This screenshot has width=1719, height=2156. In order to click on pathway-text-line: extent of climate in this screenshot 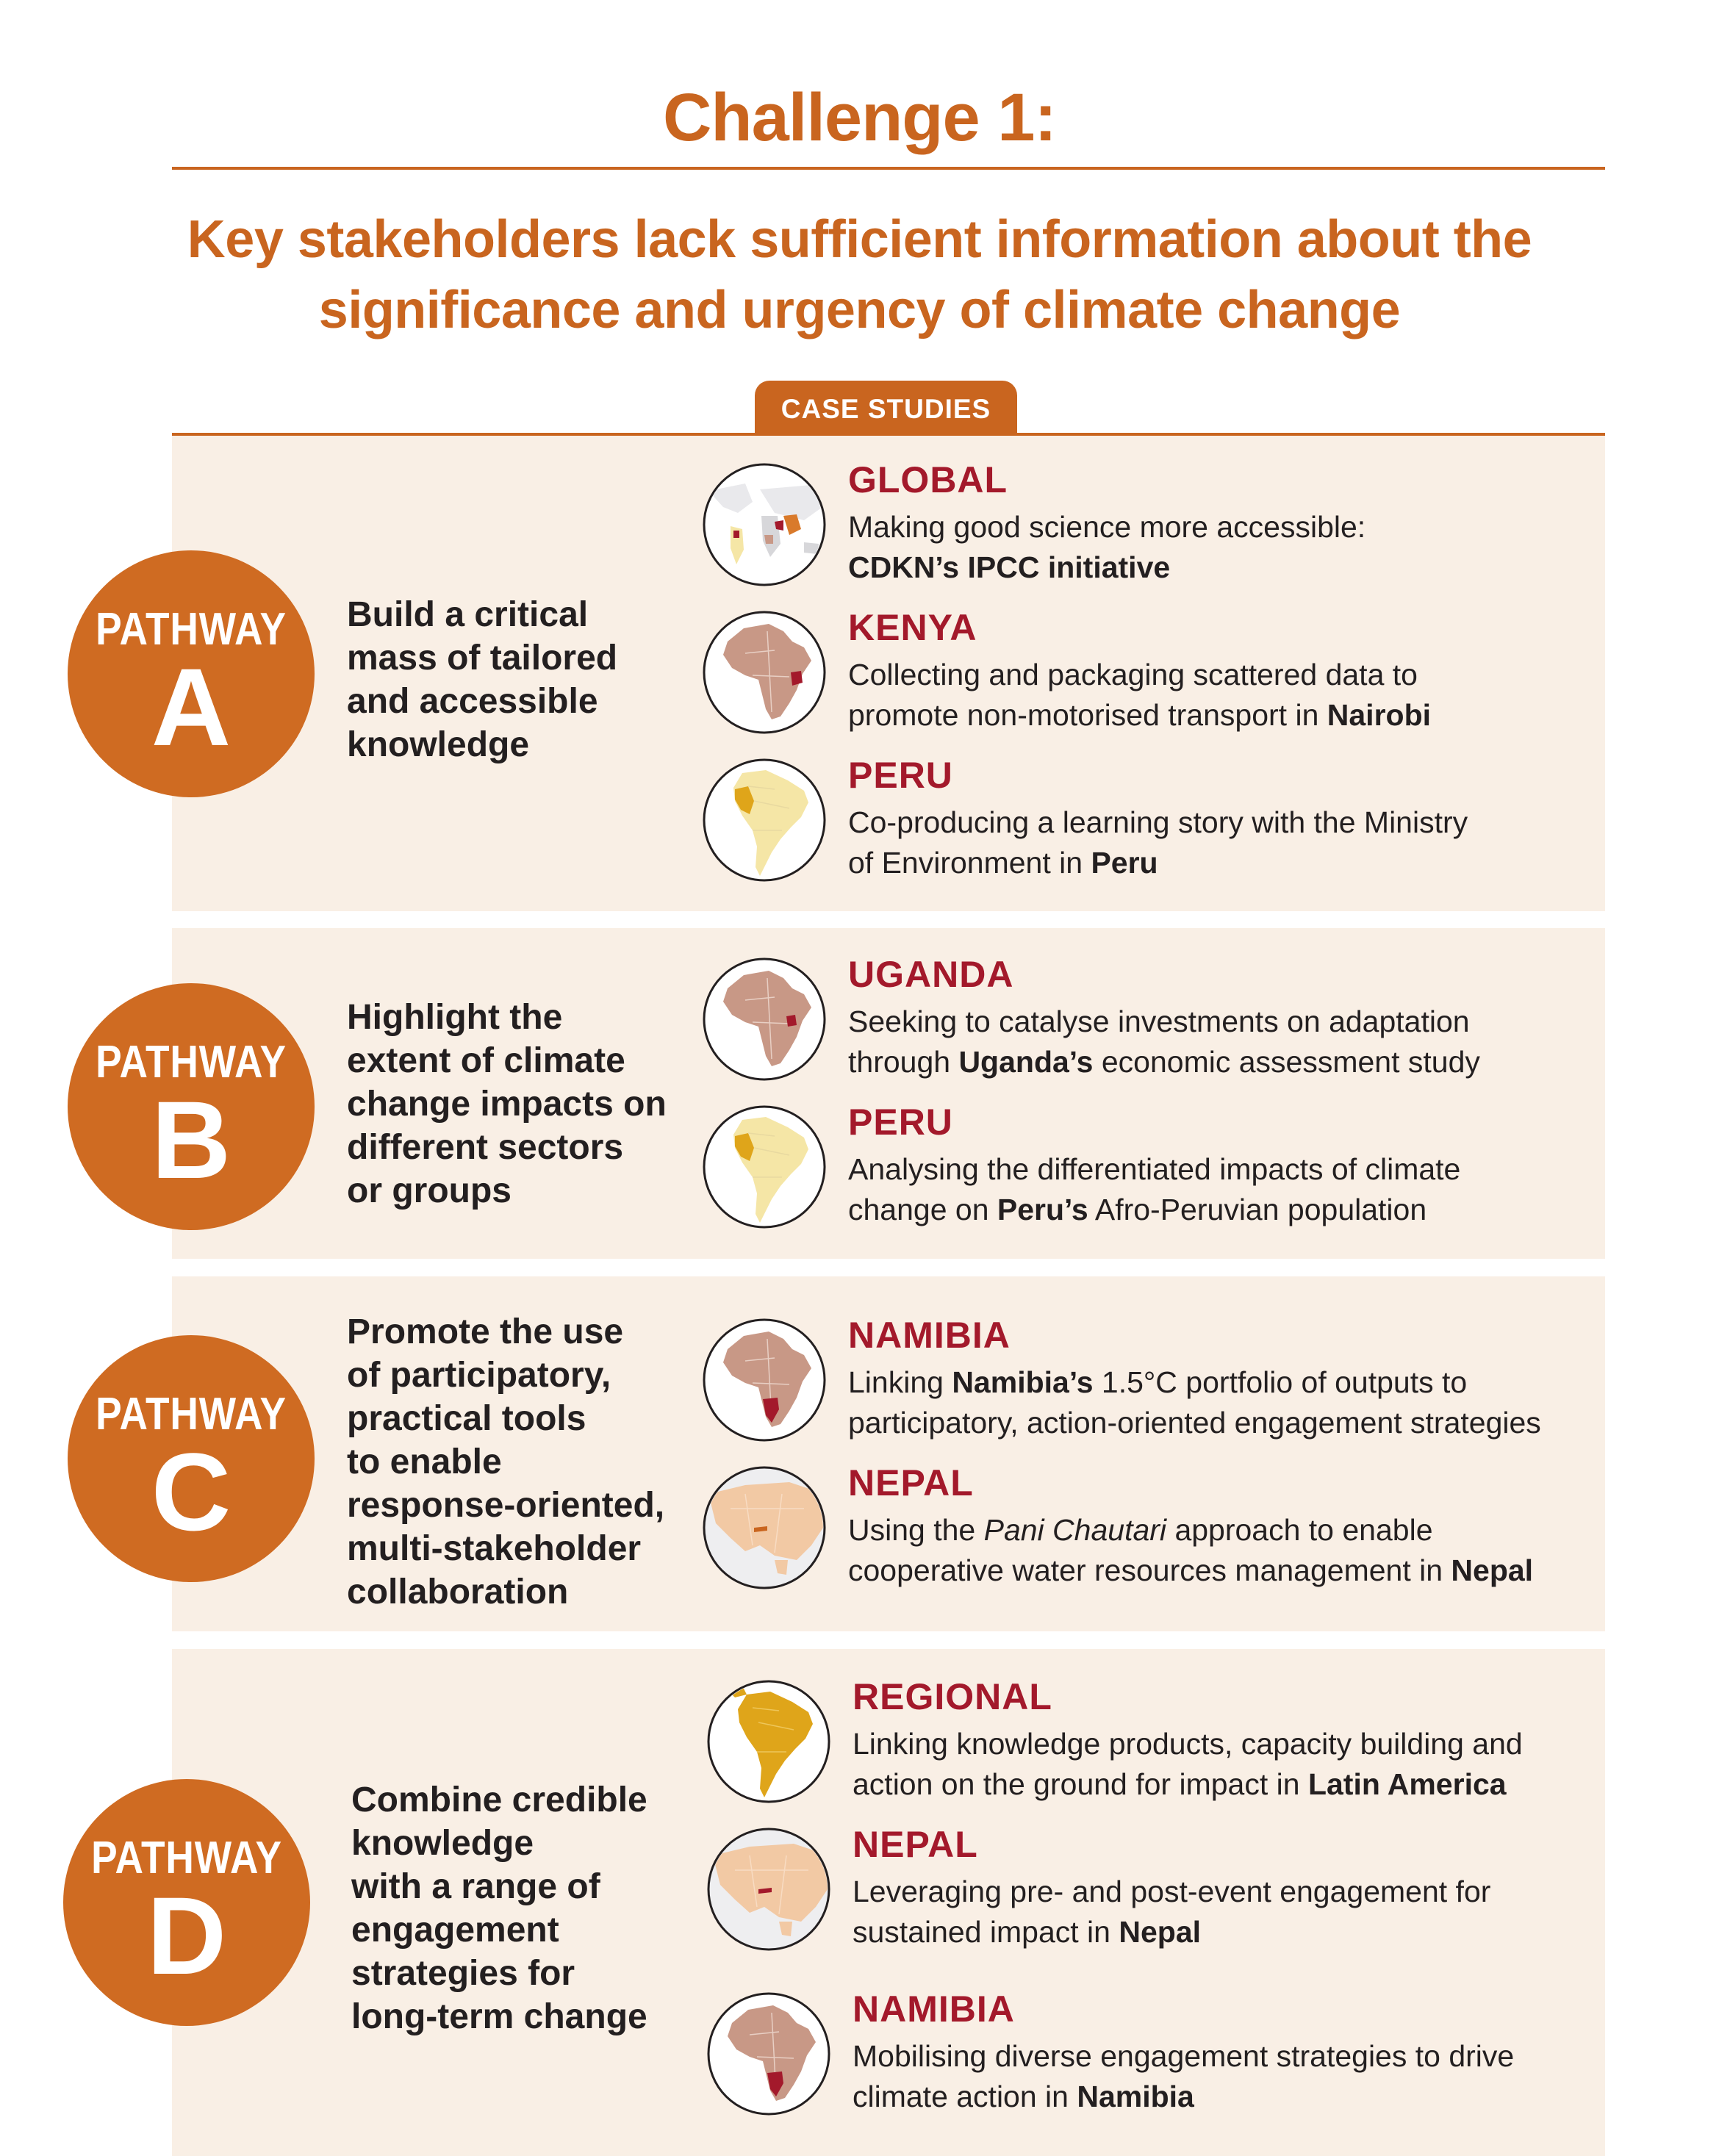, I will do `click(486, 1060)`.